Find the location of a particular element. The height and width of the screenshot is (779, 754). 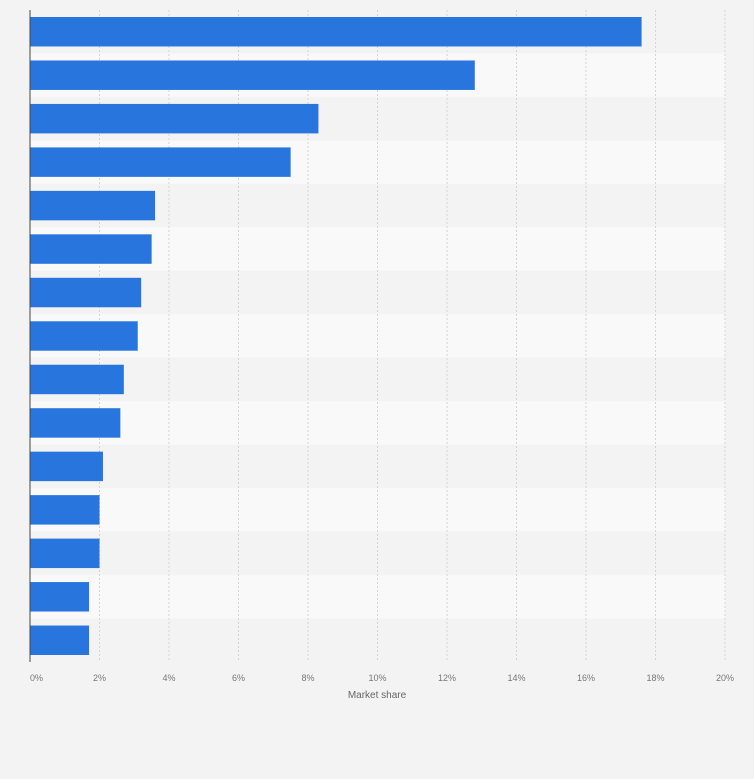

x-tick-label: 20% is located at coordinates (725, 678).